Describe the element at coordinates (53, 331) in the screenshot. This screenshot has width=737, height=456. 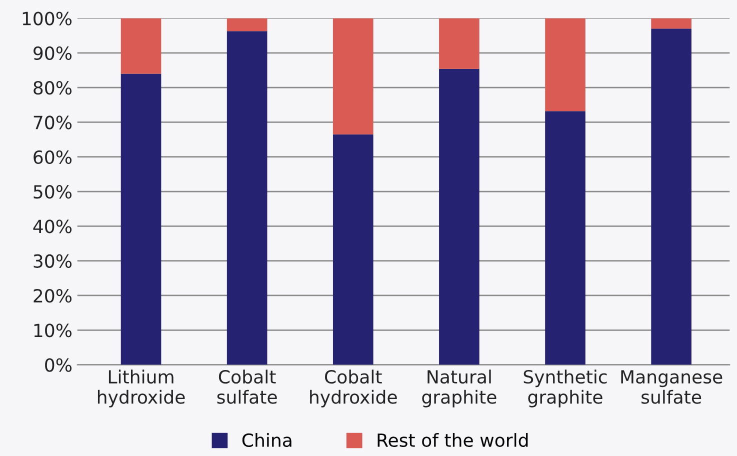
I see `y-tick-label: 10%` at that location.